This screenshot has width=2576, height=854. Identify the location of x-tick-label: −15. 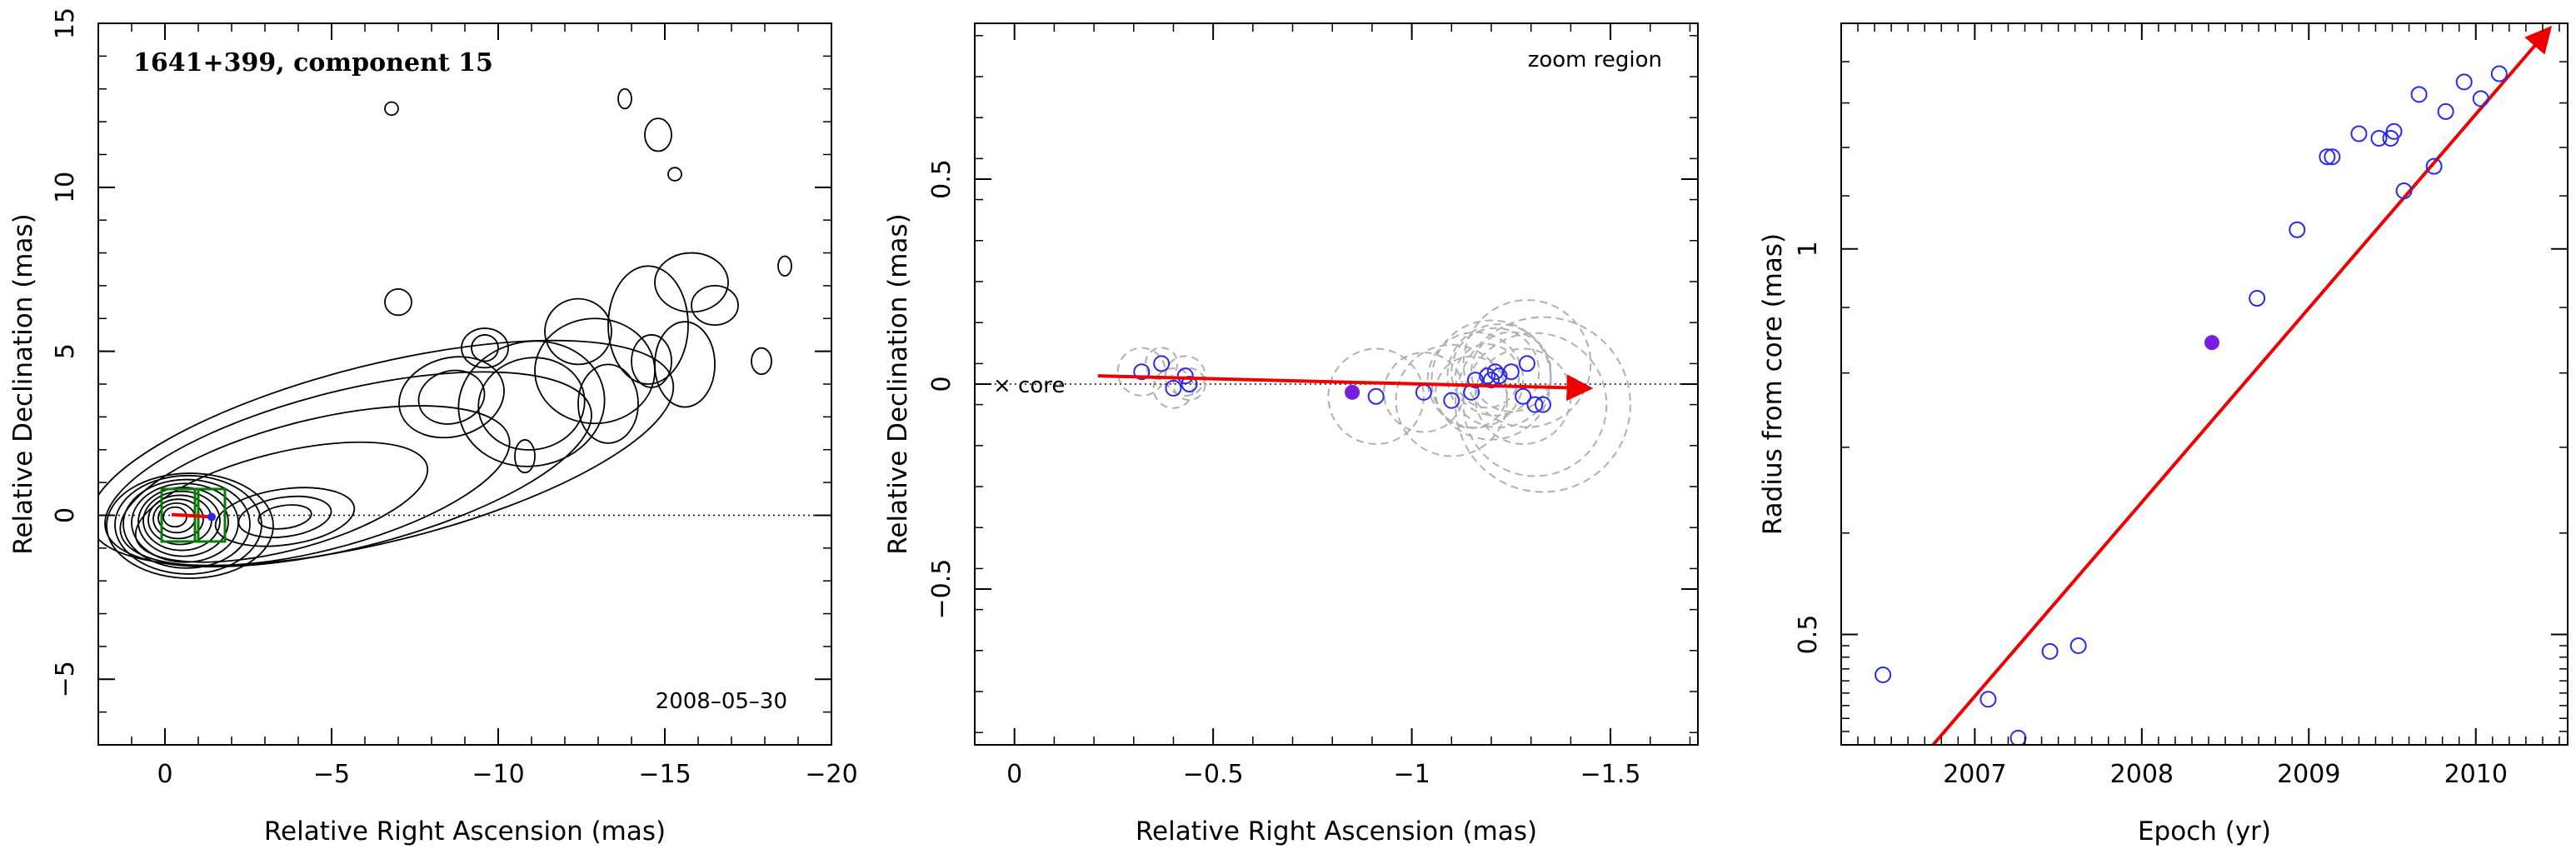
(664, 774).